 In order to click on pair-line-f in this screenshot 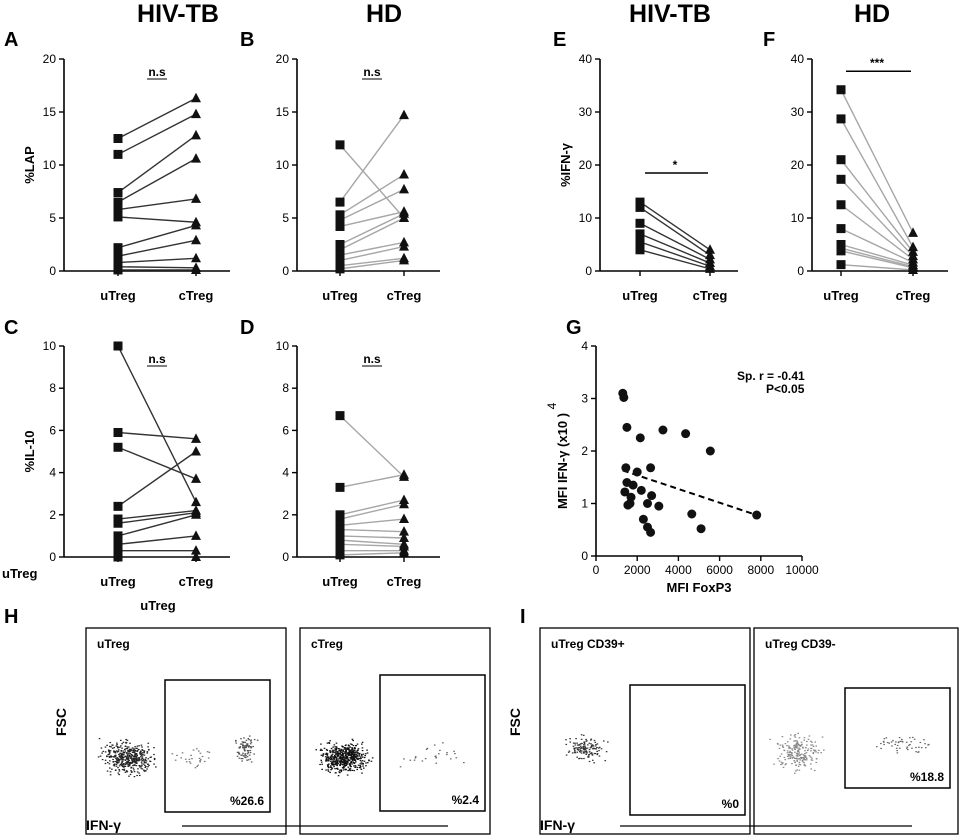, I will do `click(877, 183)`.